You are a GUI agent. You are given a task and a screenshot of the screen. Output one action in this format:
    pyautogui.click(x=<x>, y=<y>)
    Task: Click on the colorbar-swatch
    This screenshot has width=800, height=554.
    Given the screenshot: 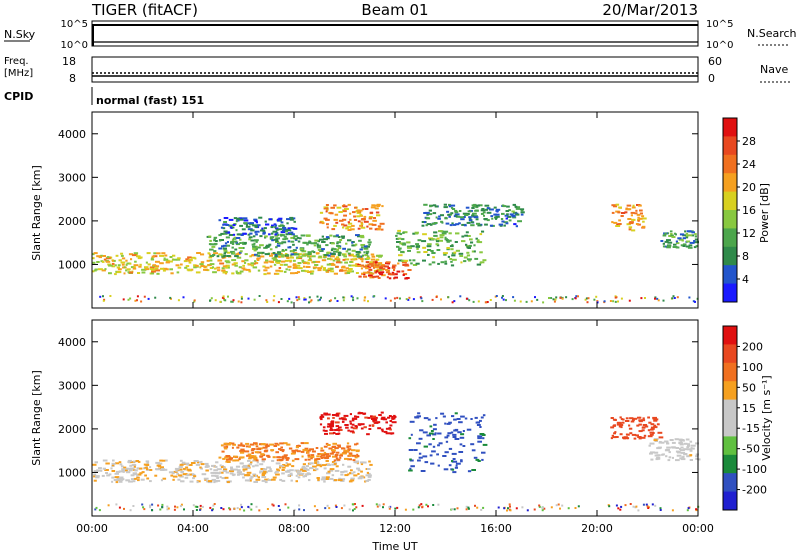 What is the action you would take?
    pyautogui.click(x=730, y=183)
    